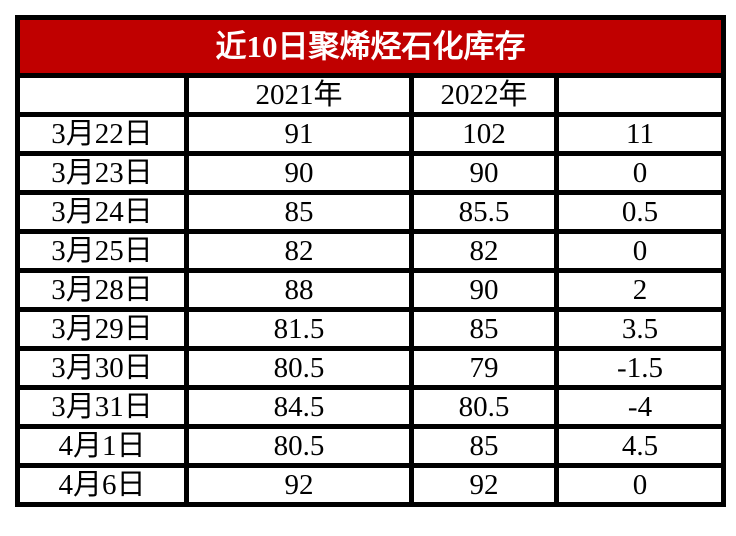 Image resolution: width=736 pixels, height=536 pixels. I want to click on diff-cell: -1.5, so click(640, 368).